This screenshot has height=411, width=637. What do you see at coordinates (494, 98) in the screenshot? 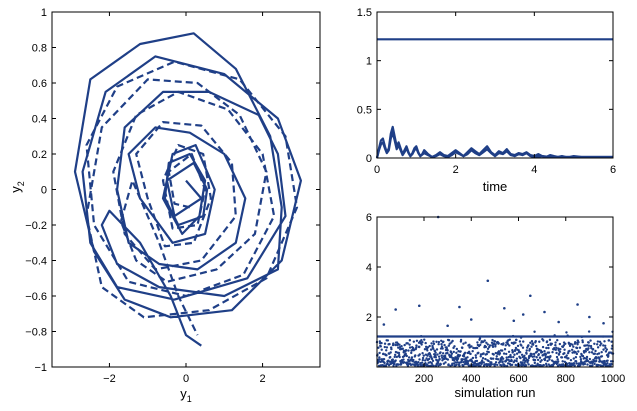
I see `time-series` at bounding box center [494, 98].